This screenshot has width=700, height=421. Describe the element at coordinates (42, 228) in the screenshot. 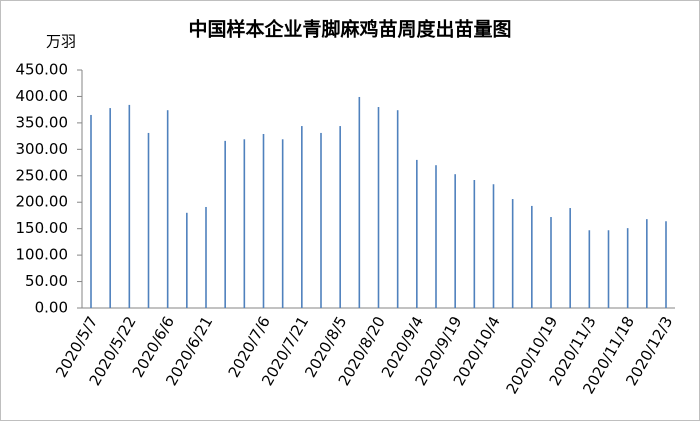

I see `y-tick-label: 150.00` at that location.